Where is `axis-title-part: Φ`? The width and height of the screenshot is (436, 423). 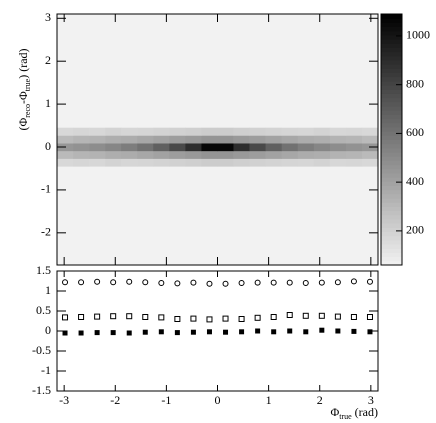
axis-title-part: Φ is located at coordinates (334, 412).